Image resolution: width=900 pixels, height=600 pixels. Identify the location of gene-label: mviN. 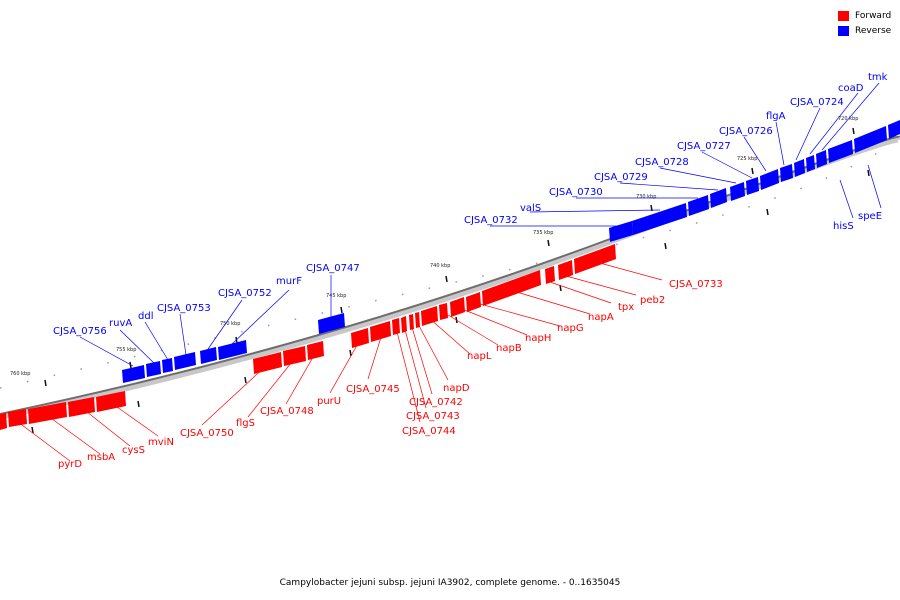
(161, 442).